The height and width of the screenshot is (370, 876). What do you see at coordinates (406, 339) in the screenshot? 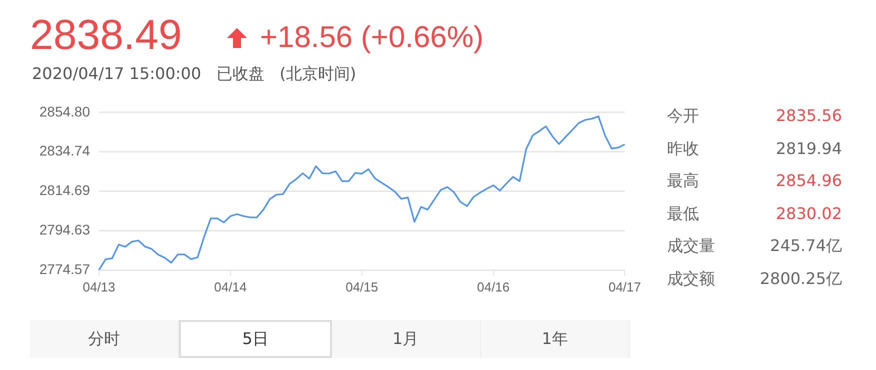
I see `text: 1月` at bounding box center [406, 339].